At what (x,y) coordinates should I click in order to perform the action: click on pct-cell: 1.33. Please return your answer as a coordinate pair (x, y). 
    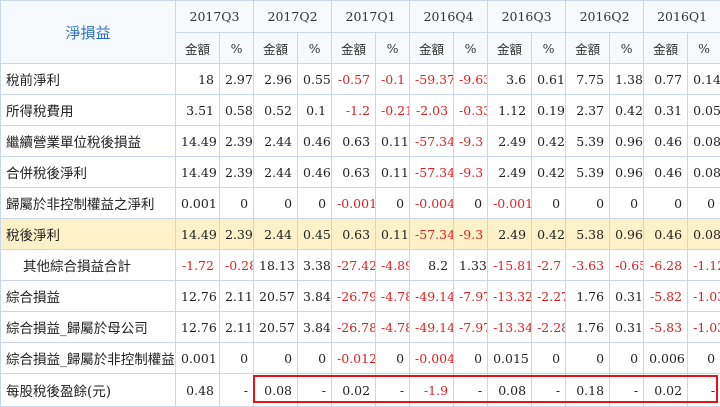
    Looking at the image, I should click on (471, 265).